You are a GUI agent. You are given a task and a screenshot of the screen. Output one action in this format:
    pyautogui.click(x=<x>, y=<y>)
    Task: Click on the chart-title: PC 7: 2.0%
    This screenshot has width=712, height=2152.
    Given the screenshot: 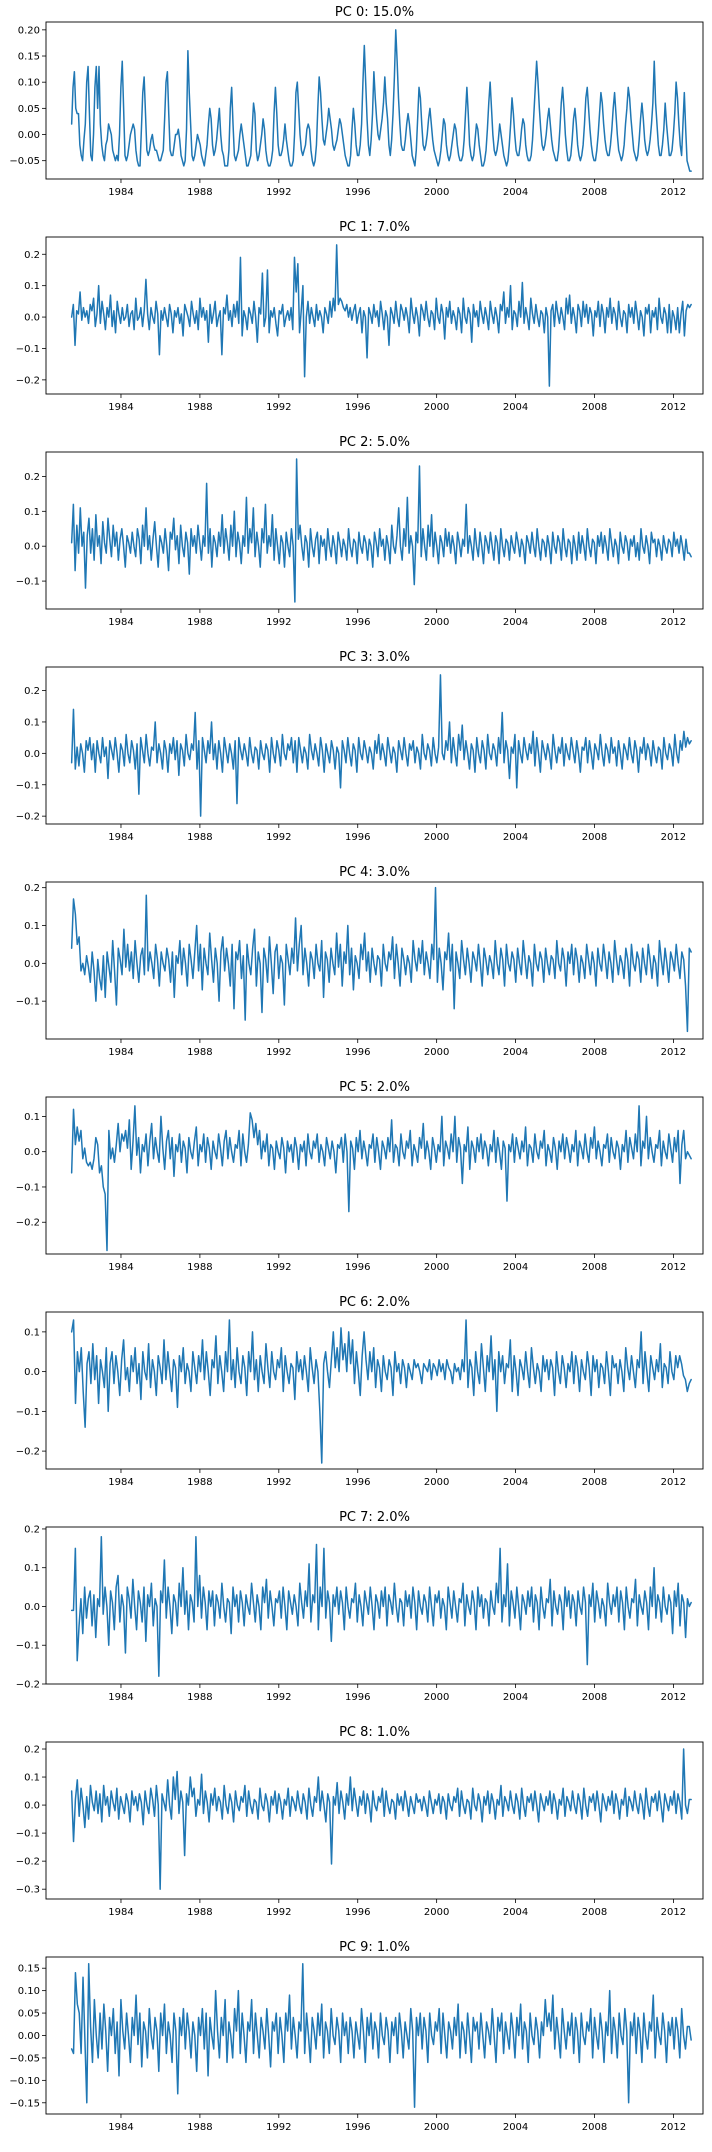 What is the action you would take?
    pyautogui.click(x=374, y=1517)
    